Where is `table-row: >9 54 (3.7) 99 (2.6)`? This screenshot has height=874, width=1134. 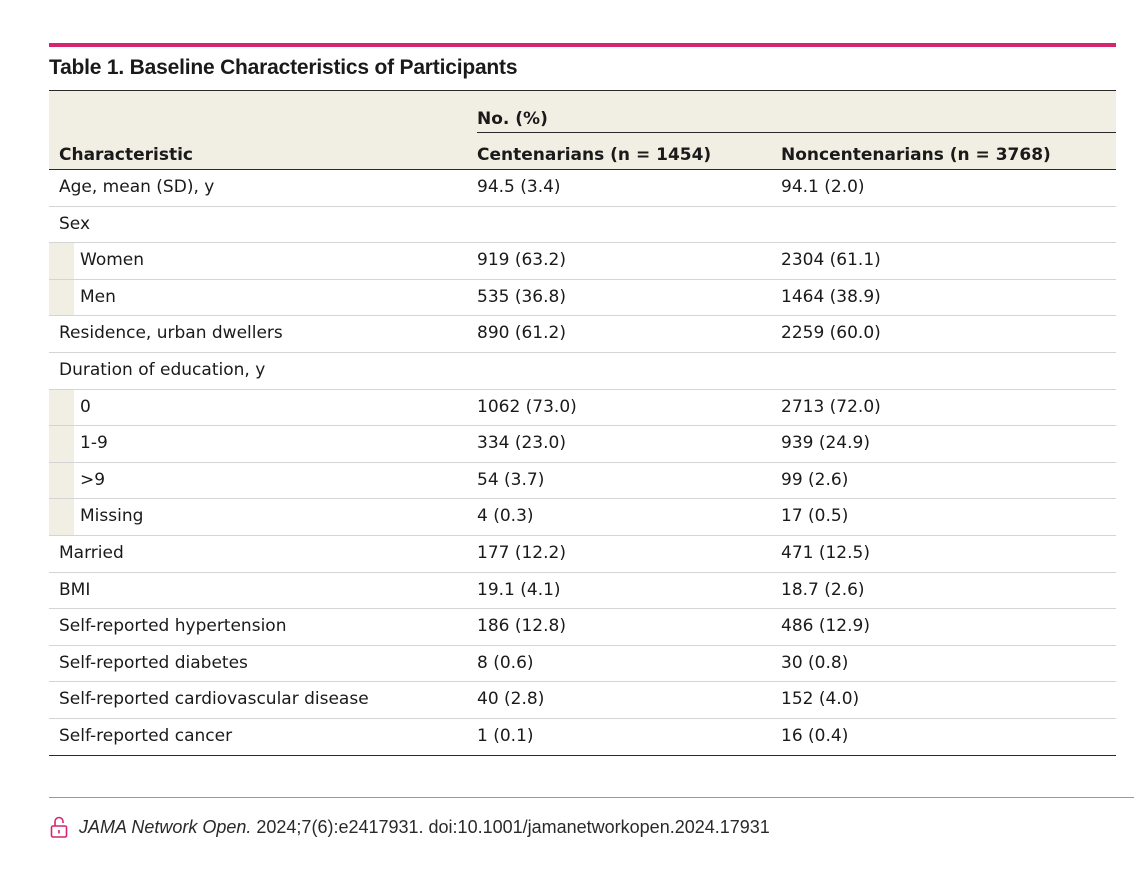 table-row: >9 54 (3.7) 99 (2.6) is located at coordinates (582, 481).